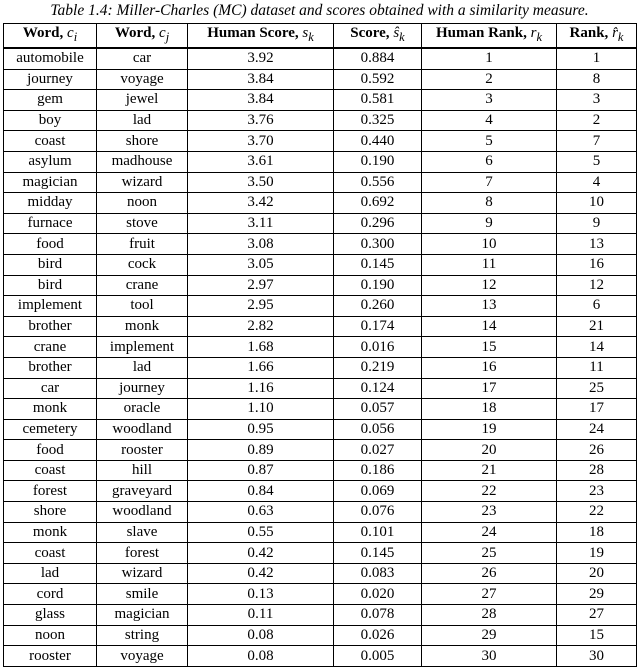 This screenshot has width=639, height=669. I want to click on human-score-cell: 3.61, so click(260, 161).